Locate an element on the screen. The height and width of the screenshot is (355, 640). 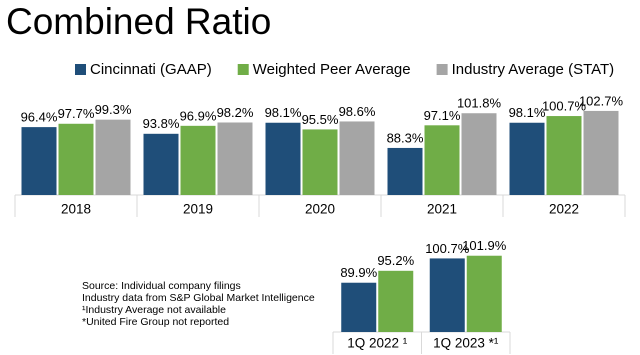
value-label: 88.3% is located at coordinates (405, 137).